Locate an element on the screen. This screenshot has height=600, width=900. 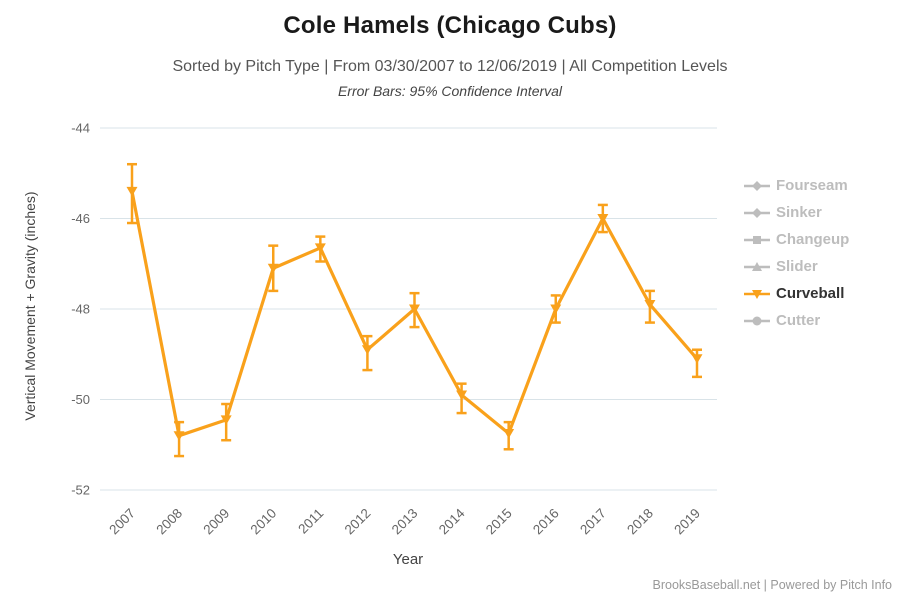
sinker-marker-icon is located at coordinates (757, 213).